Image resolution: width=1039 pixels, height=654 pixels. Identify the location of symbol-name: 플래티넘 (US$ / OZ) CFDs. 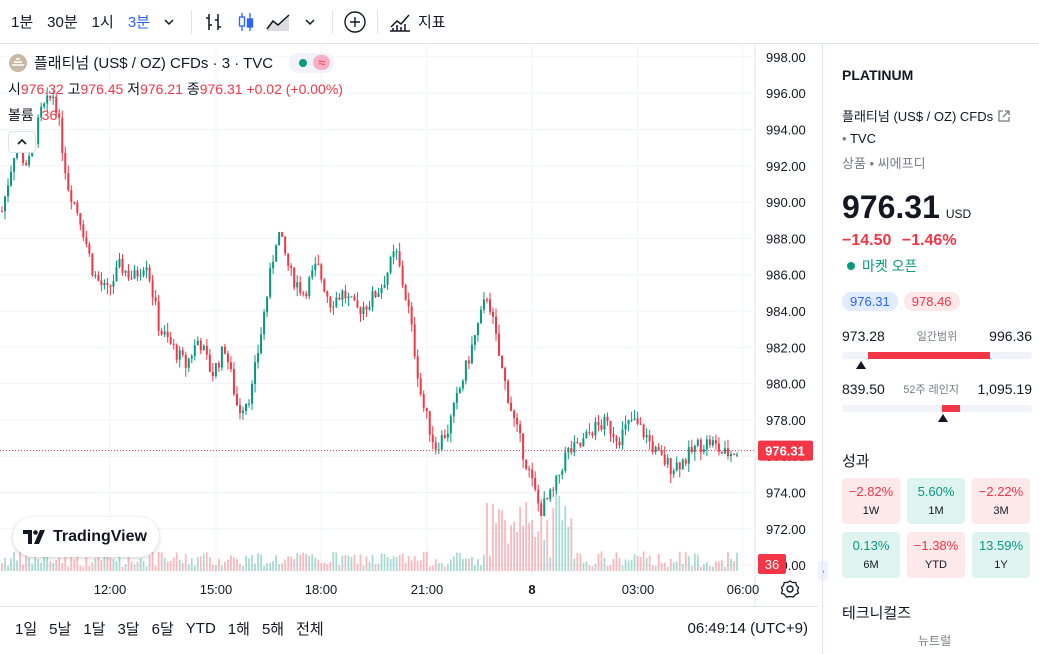
(918, 116).